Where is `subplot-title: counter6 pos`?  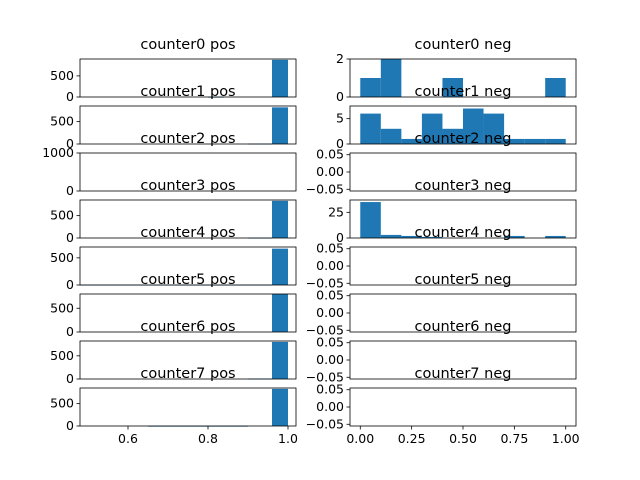
subplot-title: counter6 pos is located at coordinates (187, 327).